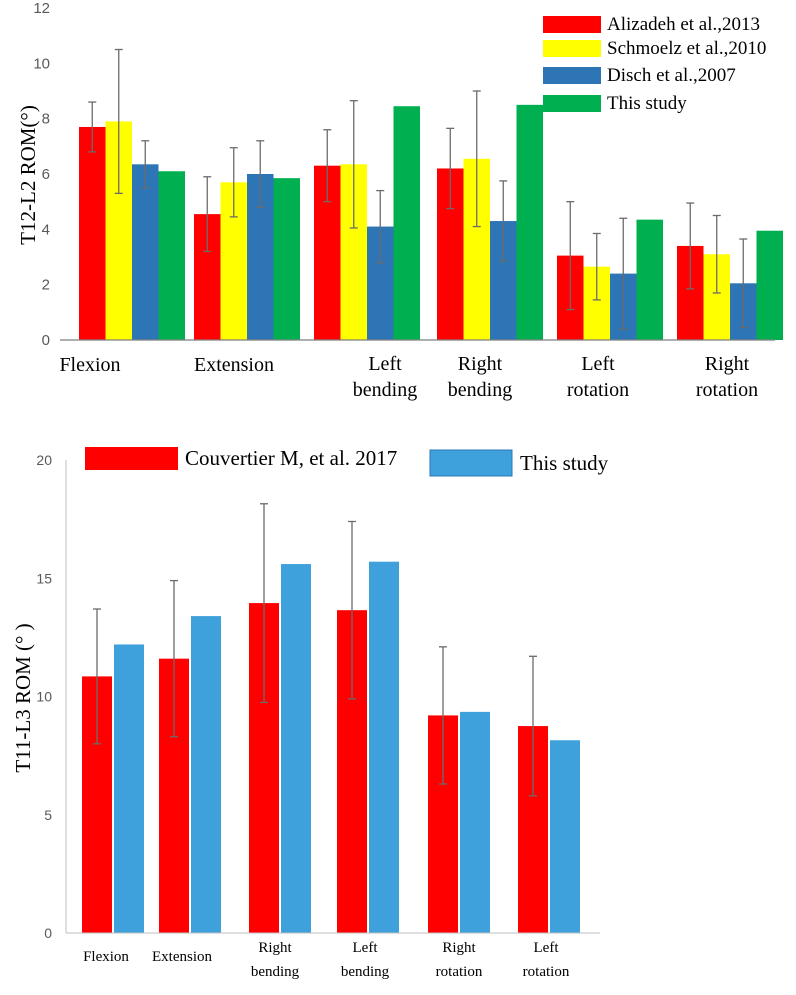 The image size is (796, 995). What do you see at coordinates (686, 48) in the screenshot?
I see `legend-label: Schmoelz et al.,2010` at bounding box center [686, 48].